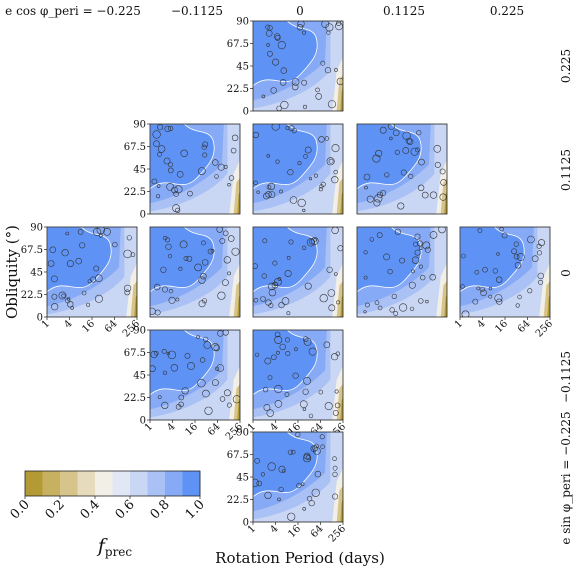  Describe the element at coordinates (112, 483) in the screenshot. I see `colorbar-frame` at that location.